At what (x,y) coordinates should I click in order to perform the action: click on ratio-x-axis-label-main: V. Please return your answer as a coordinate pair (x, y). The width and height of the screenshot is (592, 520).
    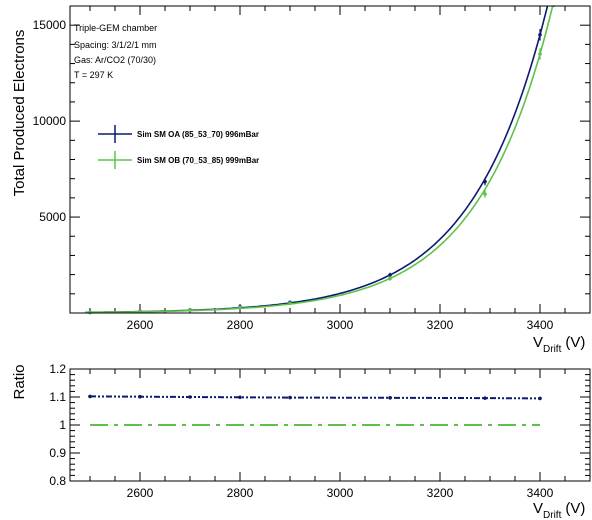
    Looking at the image, I should click on (538, 508).